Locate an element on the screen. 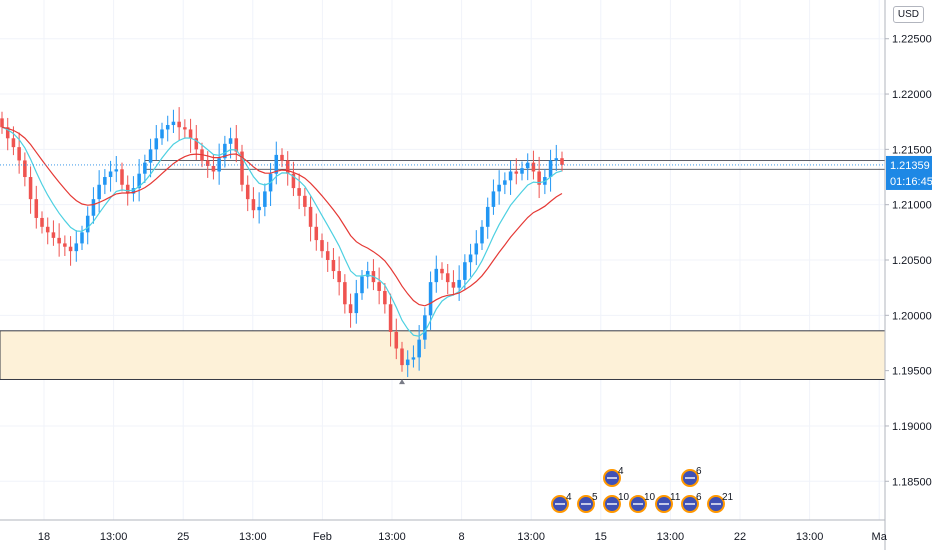 Image resolution: width=932 pixels, height=555 pixels. last-price-label: 1.21359 is located at coordinates (910, 166).